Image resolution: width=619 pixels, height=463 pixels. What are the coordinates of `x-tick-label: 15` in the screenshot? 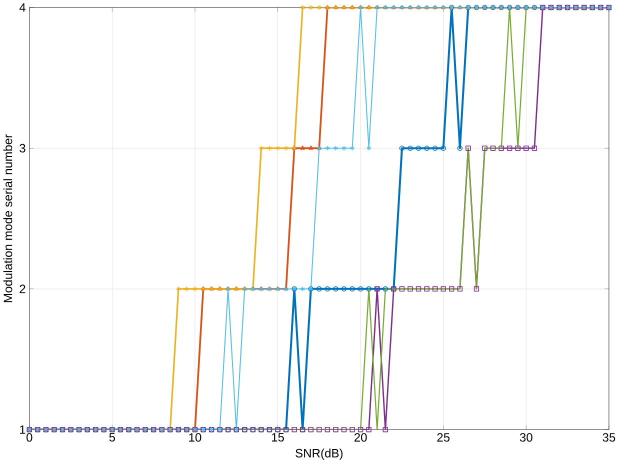 It's located at (278, 437).